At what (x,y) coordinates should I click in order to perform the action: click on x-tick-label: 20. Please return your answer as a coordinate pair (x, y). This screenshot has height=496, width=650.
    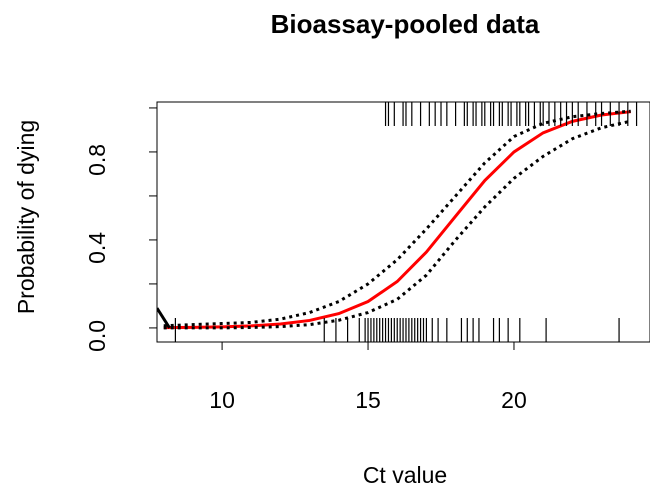
    Looking at the image, I should click on (514, 400).